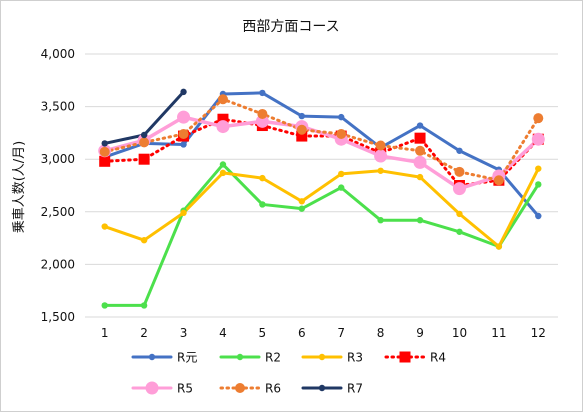 This screenshot has width=583, height=412. I want to click on x-tick-label: 2, so click(144, 333).